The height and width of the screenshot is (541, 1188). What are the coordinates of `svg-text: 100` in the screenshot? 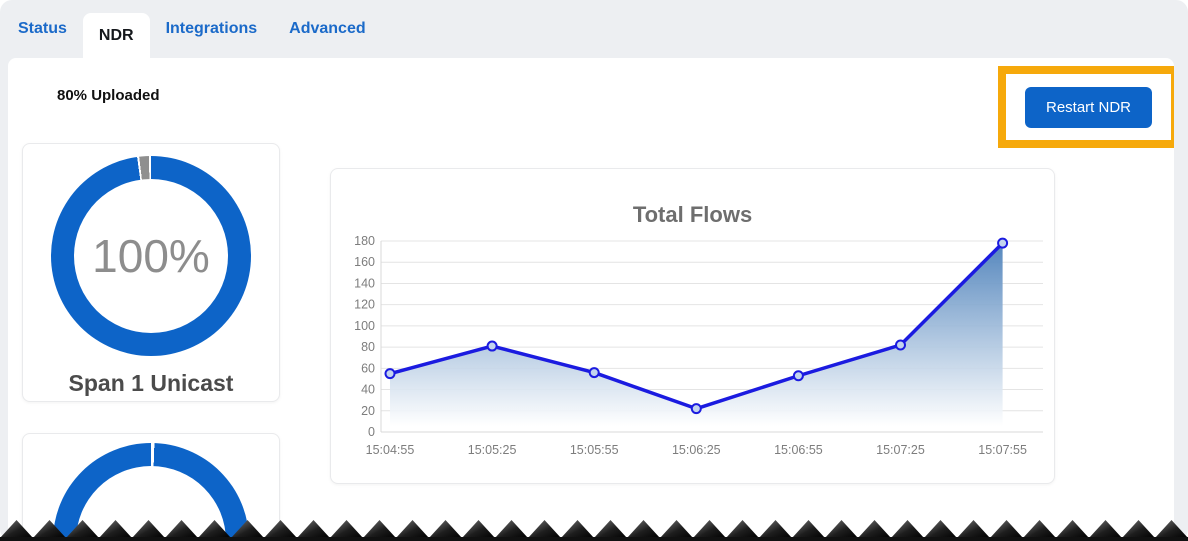 It's located at (364, 326).